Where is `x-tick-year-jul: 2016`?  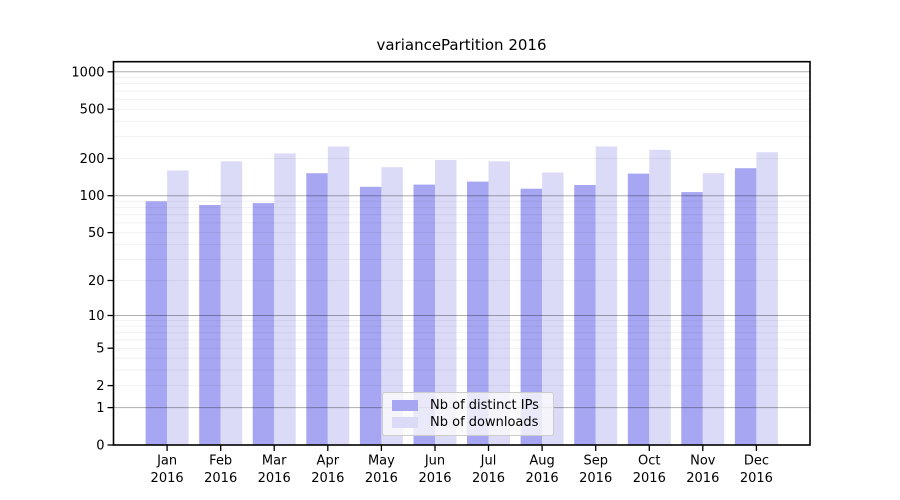 x-tick-year-jul: 2016 is located at coordinates (488, 478).